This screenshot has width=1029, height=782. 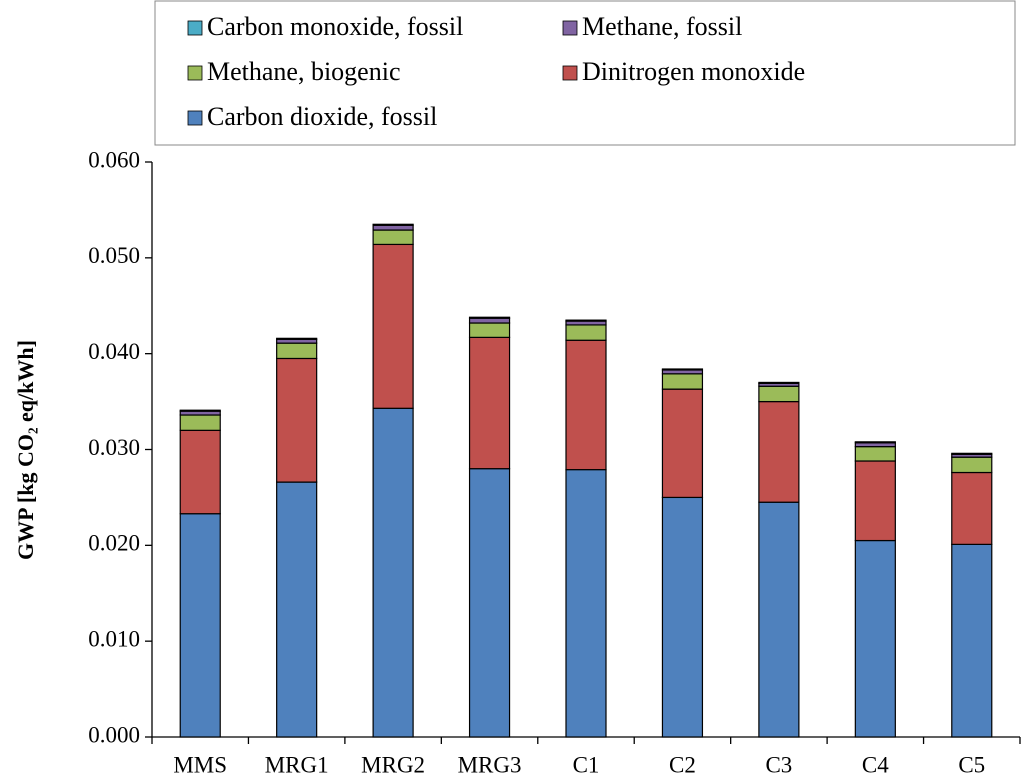 What do you see at coordinates (114, 734) in the screenshot?
I see `y-tick-label: 0.000` at bounding box center [114, 734].